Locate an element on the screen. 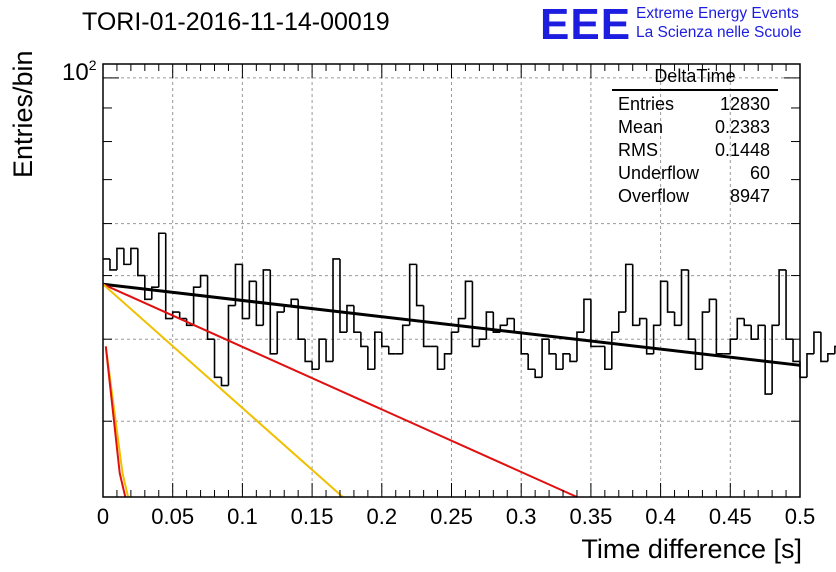 The height and width of the screenshot is (572, 836). stats-row-rms: RMS 0.1448 is located at coordinates (695, 150).